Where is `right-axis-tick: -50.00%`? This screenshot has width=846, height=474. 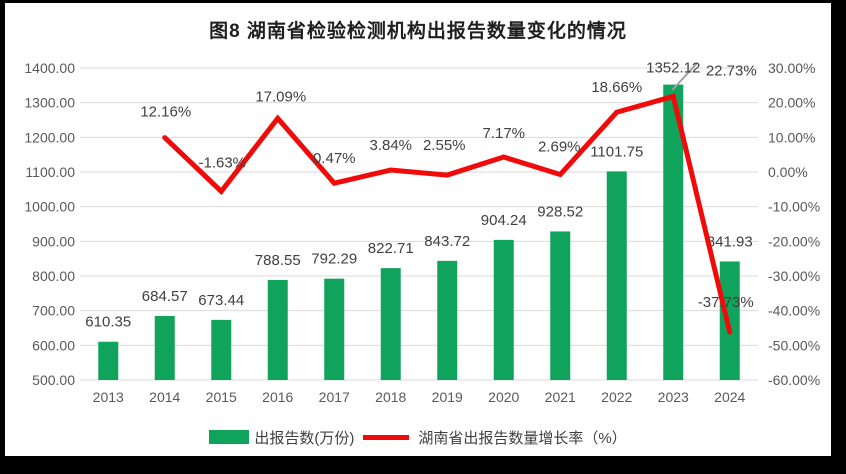
right-axis-tick: -50.00% is located at coordinates (794, 345).